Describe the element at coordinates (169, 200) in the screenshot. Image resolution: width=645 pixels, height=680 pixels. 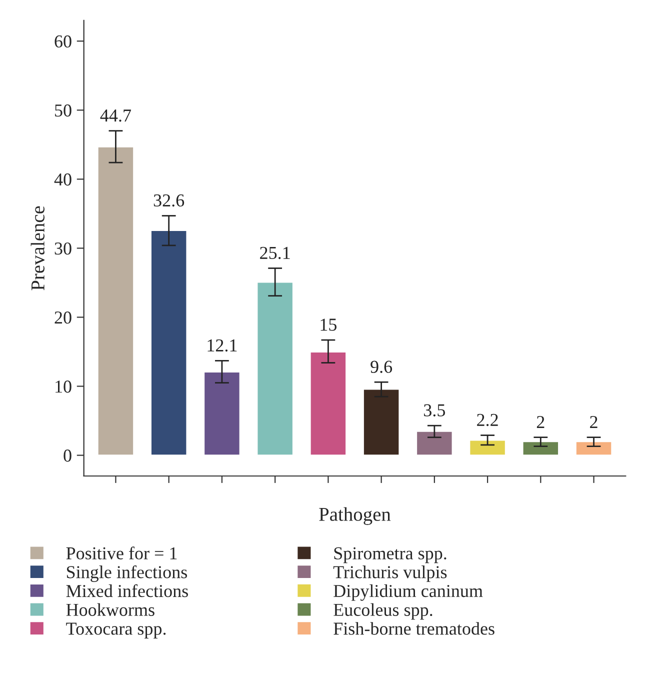
I see `data-label: 32.6` at that location.